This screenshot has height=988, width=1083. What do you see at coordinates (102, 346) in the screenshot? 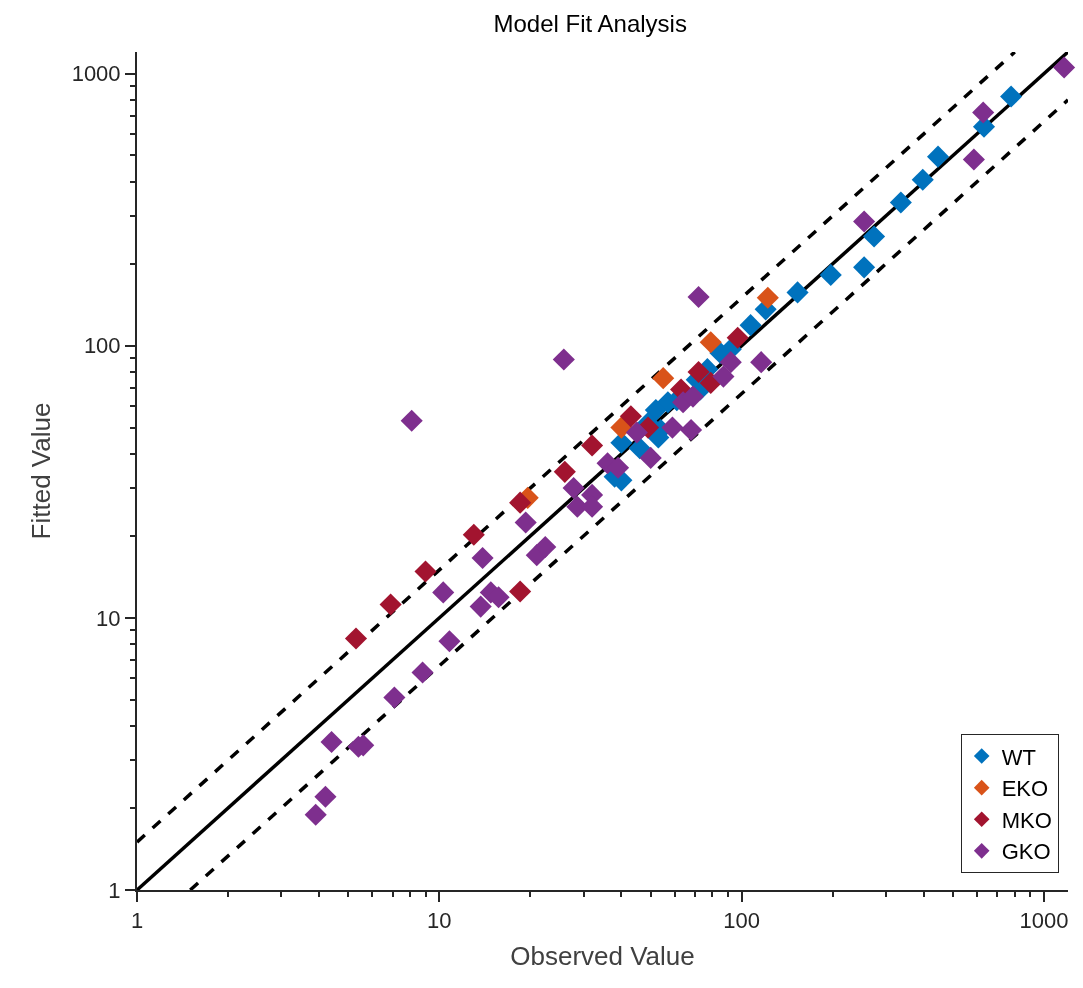
I see `y-tick-label: 100` at bounding box center [102, 346].